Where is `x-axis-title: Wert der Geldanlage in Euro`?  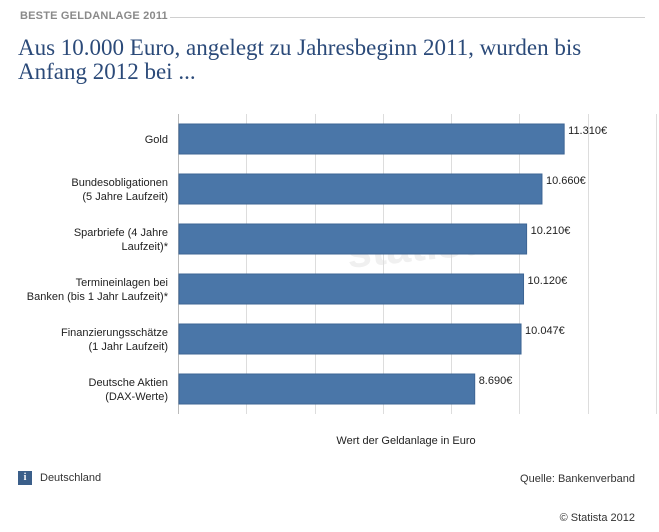
x-axis-title: Wert der Geldanlage in Euro is located at coordinates (405, 441).